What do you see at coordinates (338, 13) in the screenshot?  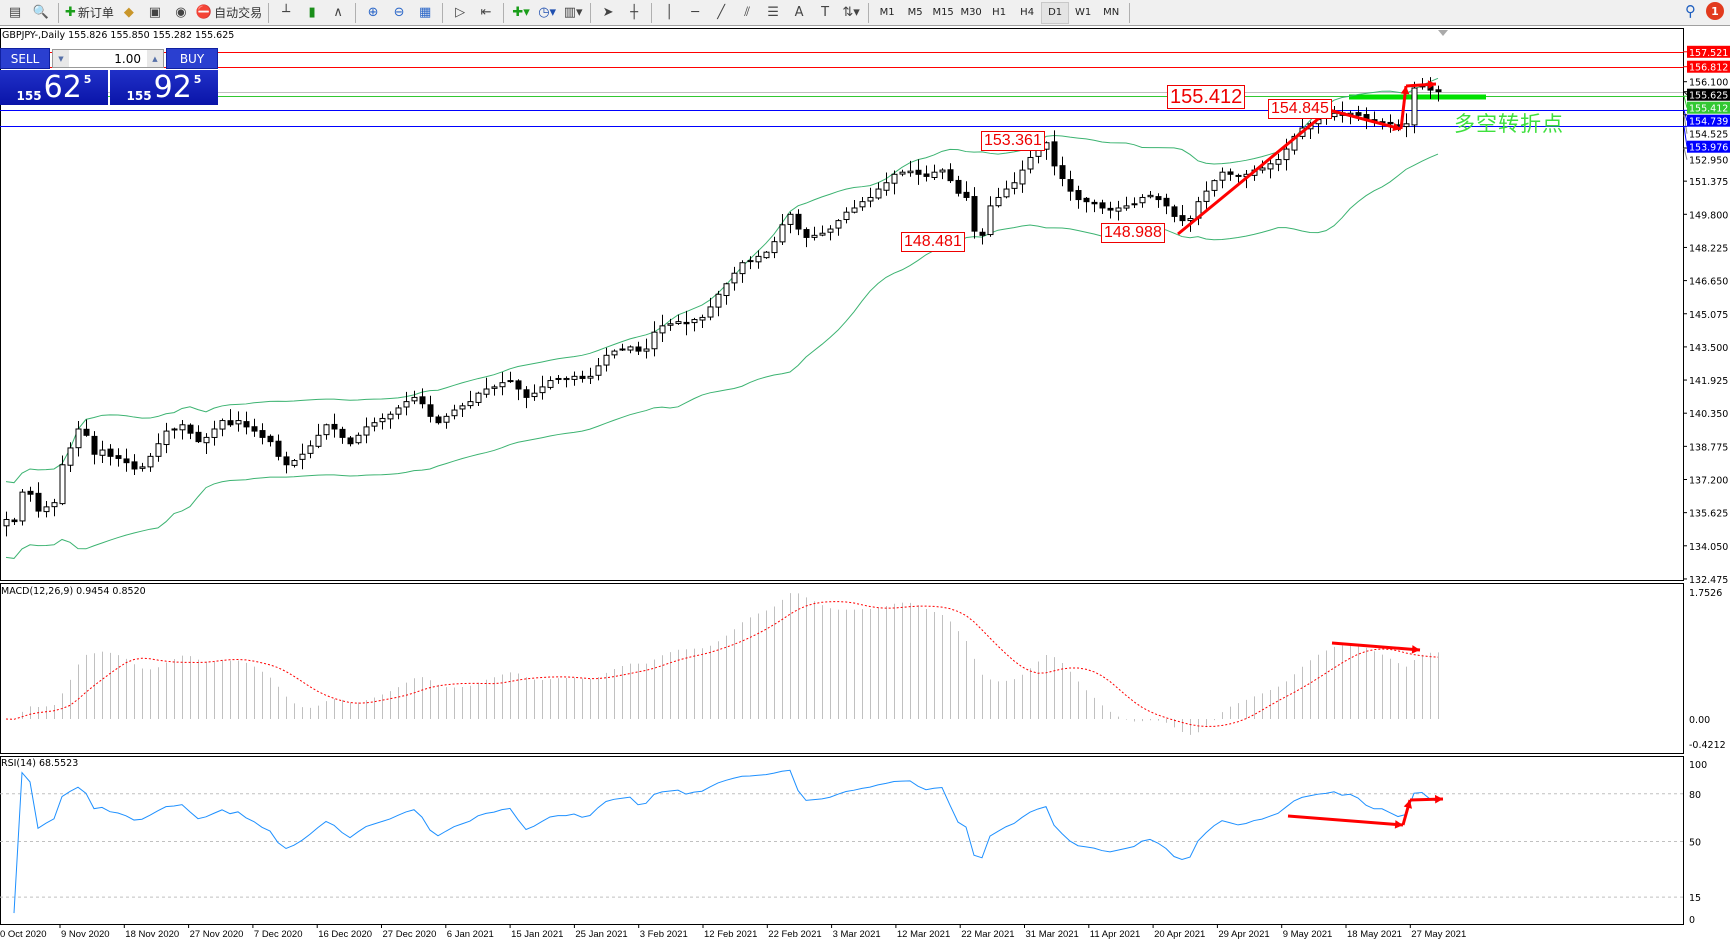 I see `line-chart-button: ∧` at bounding box center [338, 13].